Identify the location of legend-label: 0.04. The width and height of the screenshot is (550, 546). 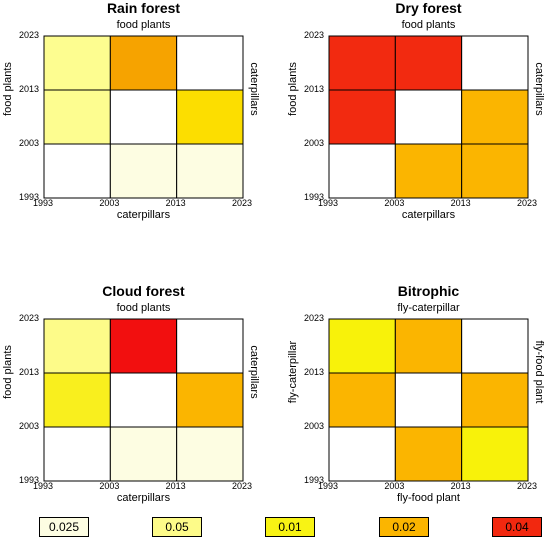
(517, 527).